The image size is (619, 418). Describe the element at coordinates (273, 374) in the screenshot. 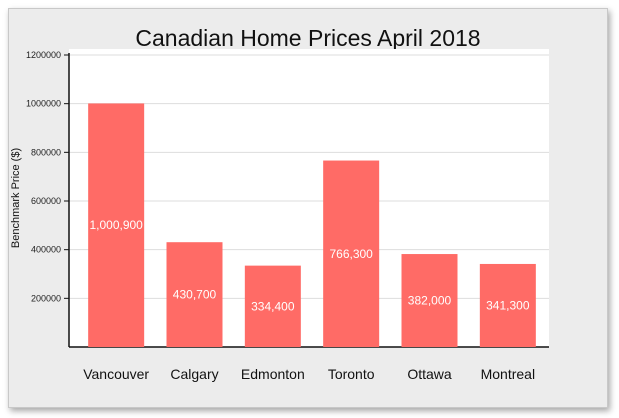

I see `x-tick-label: Edmonton` at that location.